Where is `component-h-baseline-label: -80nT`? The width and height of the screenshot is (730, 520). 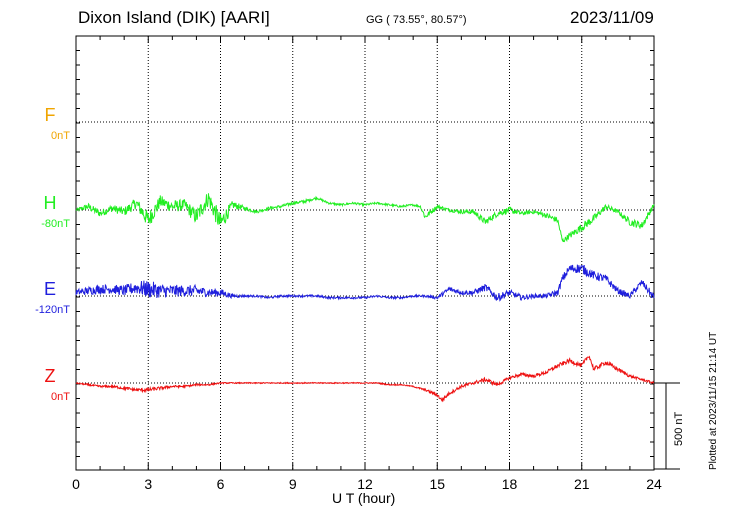
component-h-baseline-label: -80nT is located at coordinates (55, 224).